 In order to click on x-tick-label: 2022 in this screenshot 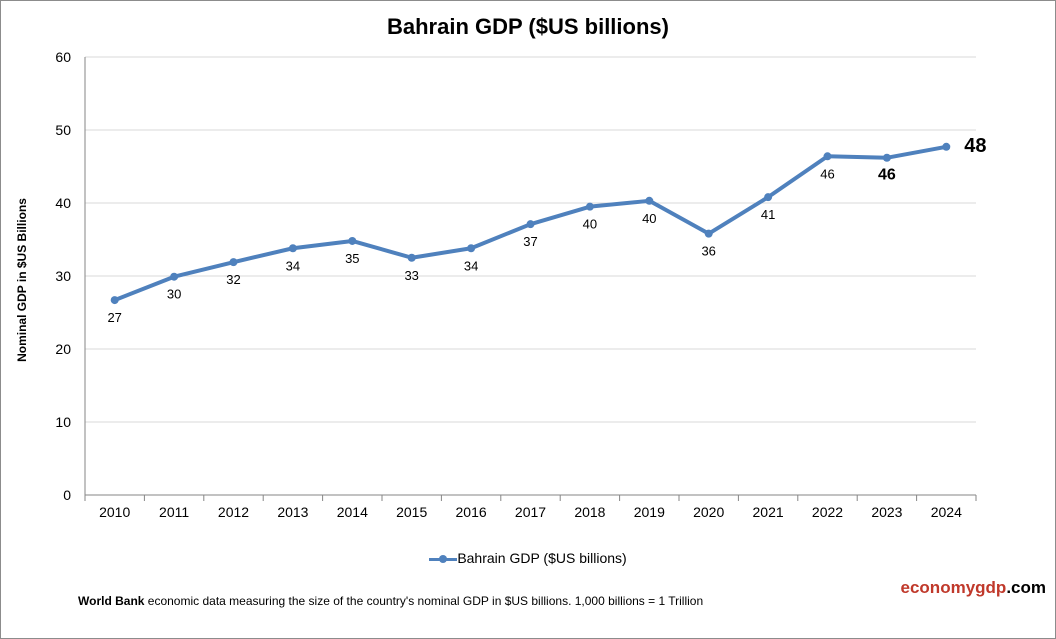, I will do `click(827, 512)`.